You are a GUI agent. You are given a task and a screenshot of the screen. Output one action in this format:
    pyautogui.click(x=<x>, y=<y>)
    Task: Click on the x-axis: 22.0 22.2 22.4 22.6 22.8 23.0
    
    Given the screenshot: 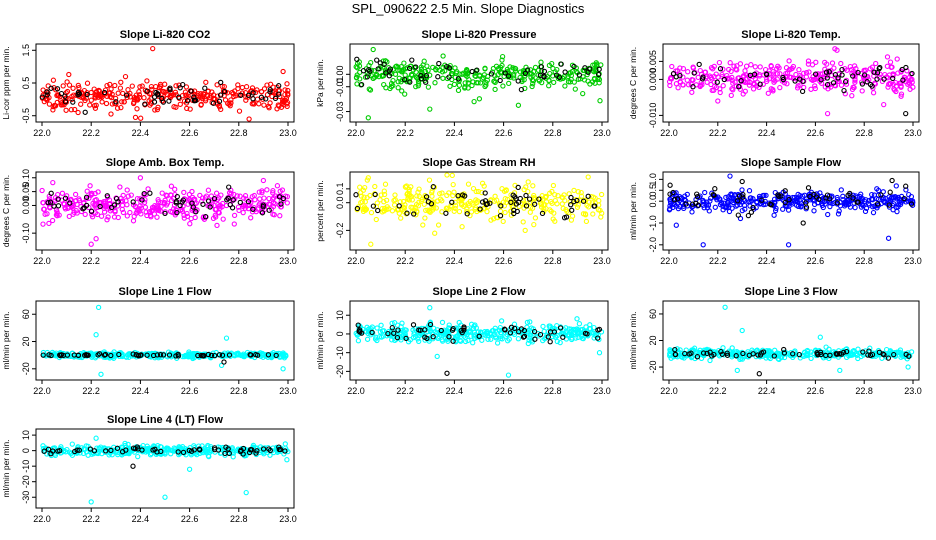 What is the action you would take?
    pyautogui.click(x=165, y=516)
    